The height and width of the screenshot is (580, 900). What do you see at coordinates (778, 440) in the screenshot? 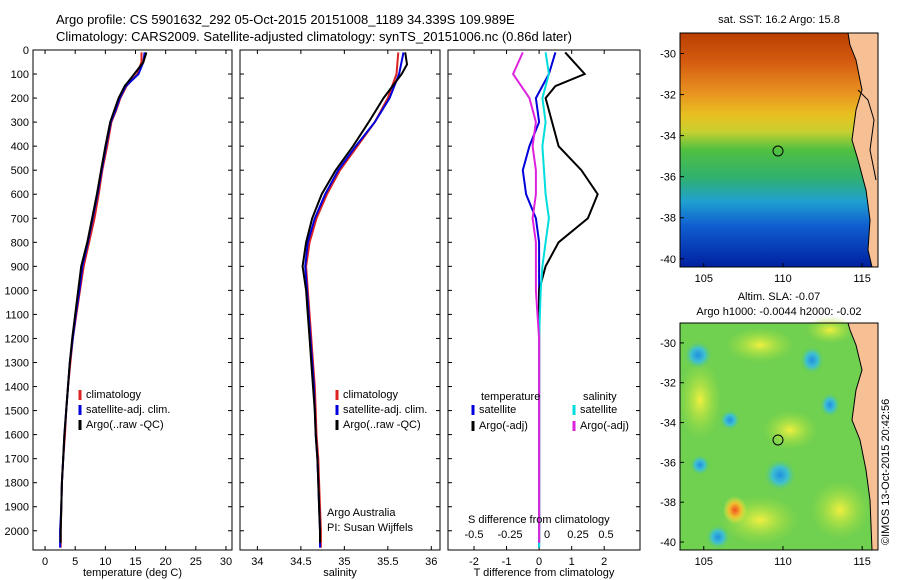
I see `sla-argo-location-marker` at bounding box center [778, 440].